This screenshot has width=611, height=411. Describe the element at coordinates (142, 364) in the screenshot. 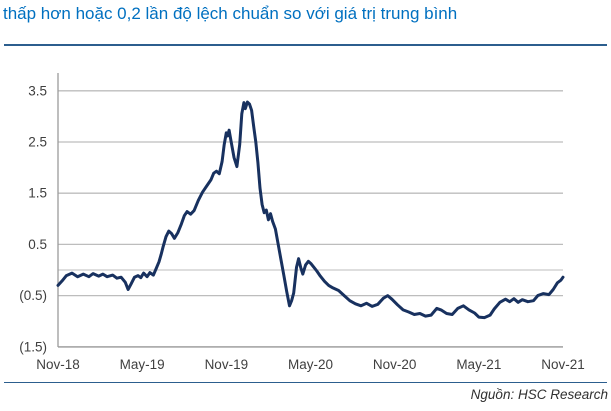

I see `x-tick-label: May-19` at that location.